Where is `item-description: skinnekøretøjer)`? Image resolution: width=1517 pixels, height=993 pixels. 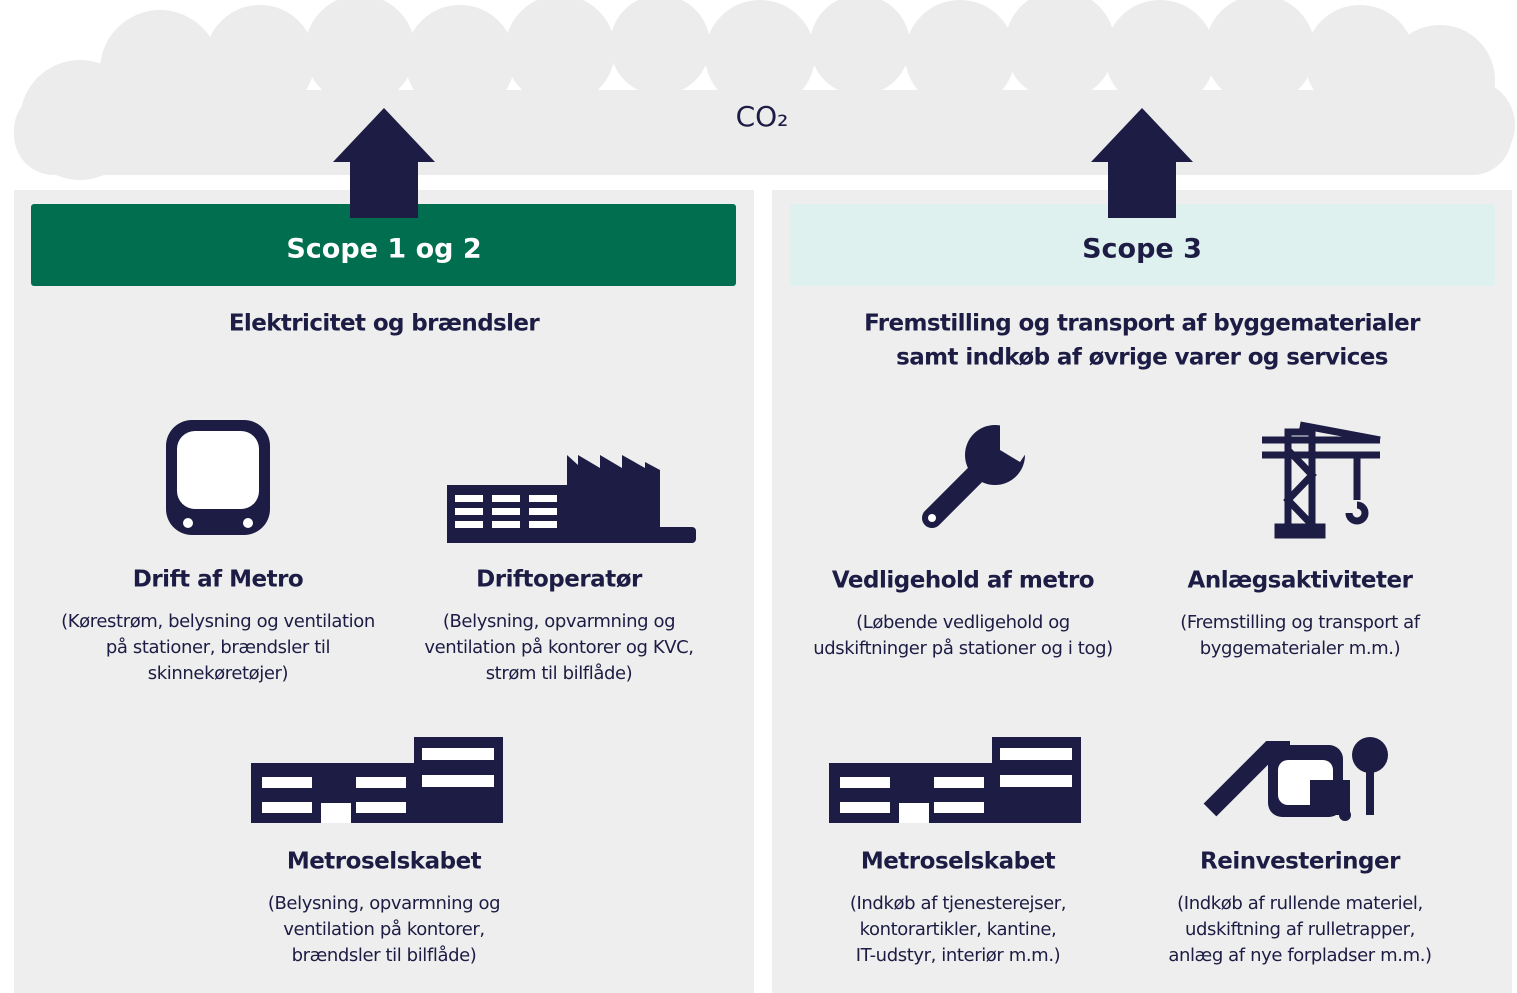
item-description: skinnekøretøjer) is located at coordinates (218, 673).